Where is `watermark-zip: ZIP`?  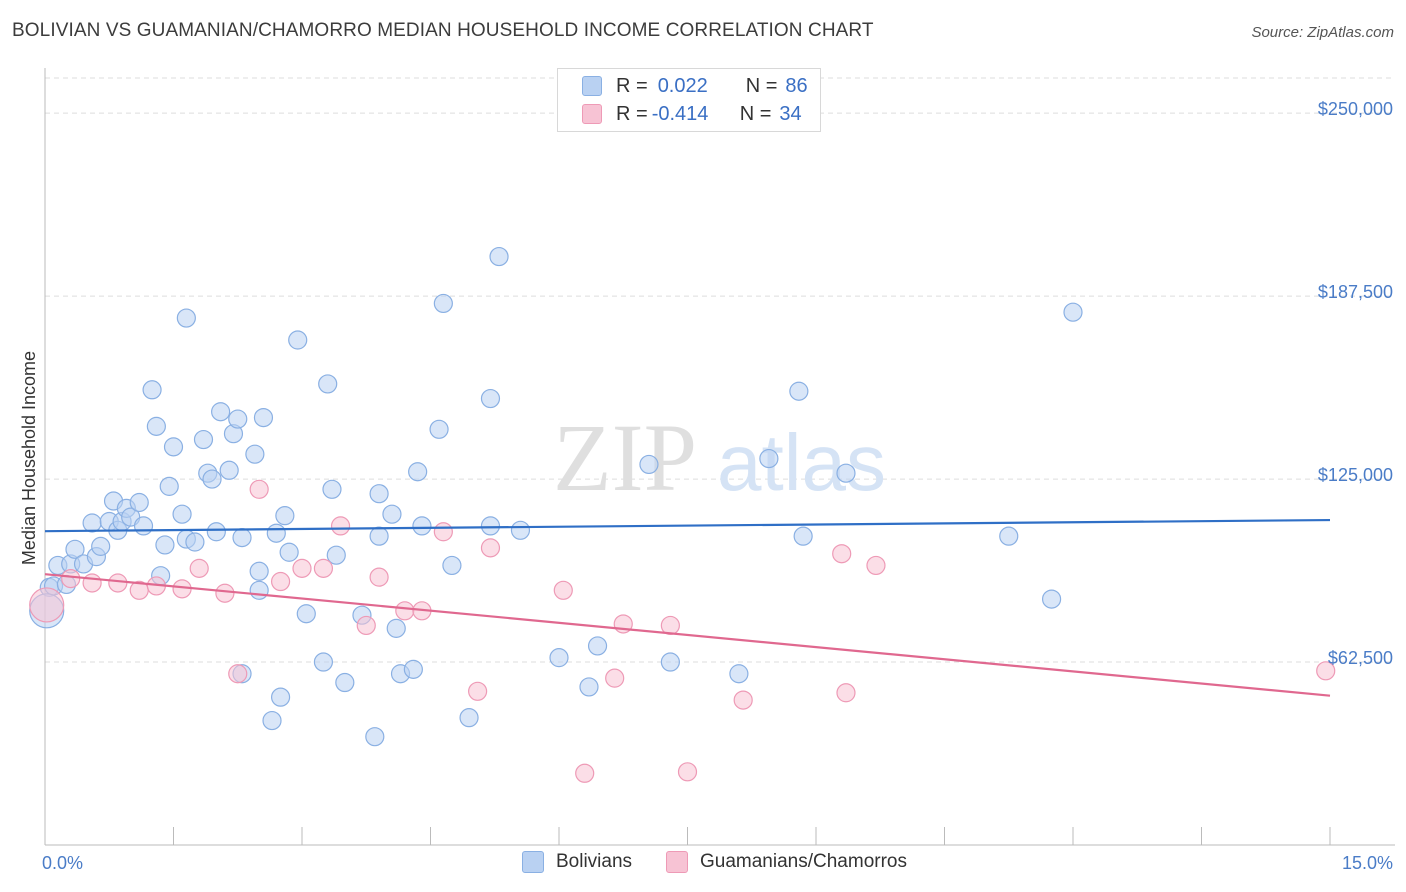
watermark-zip: ZIP is located at coordinates (625, 457).